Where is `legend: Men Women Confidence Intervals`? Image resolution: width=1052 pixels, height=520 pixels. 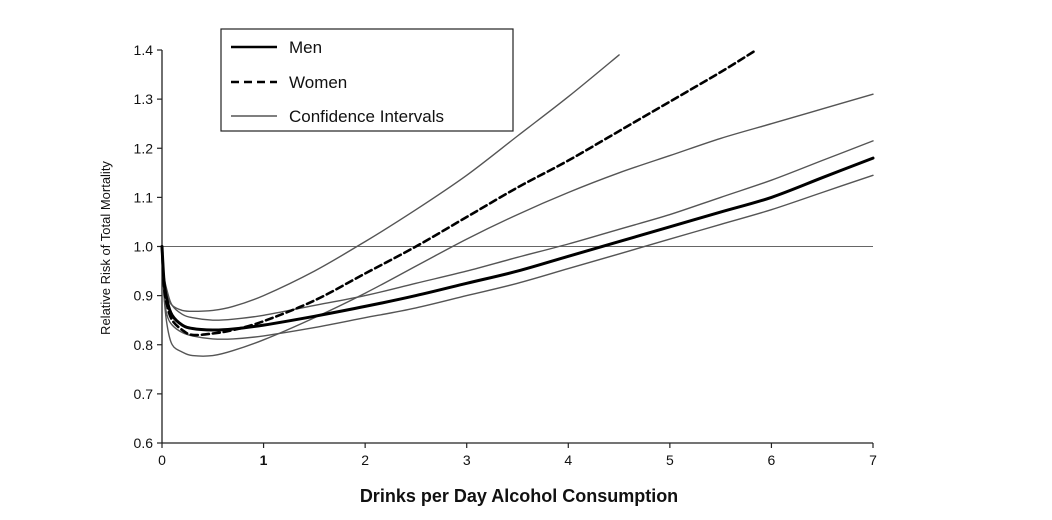 legend: Men Women Confidence Intervals is located at coordinates (367, 80).